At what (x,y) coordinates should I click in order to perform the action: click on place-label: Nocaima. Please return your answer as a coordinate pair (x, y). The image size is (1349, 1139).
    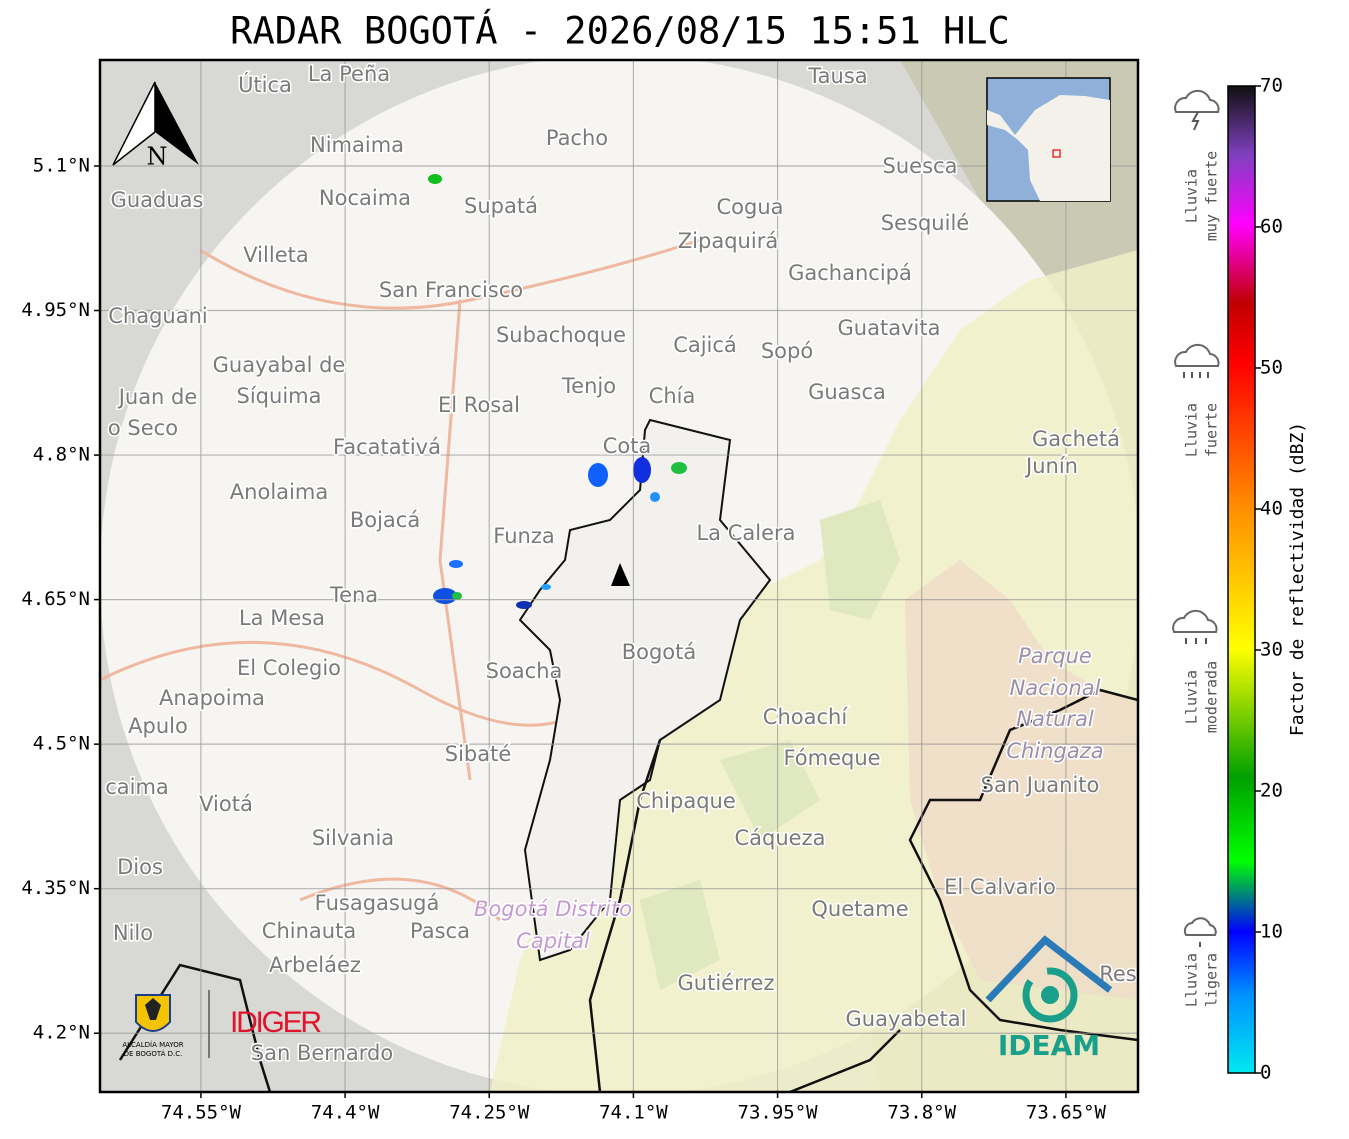
    Looking at the image, I should click on (365, 198).